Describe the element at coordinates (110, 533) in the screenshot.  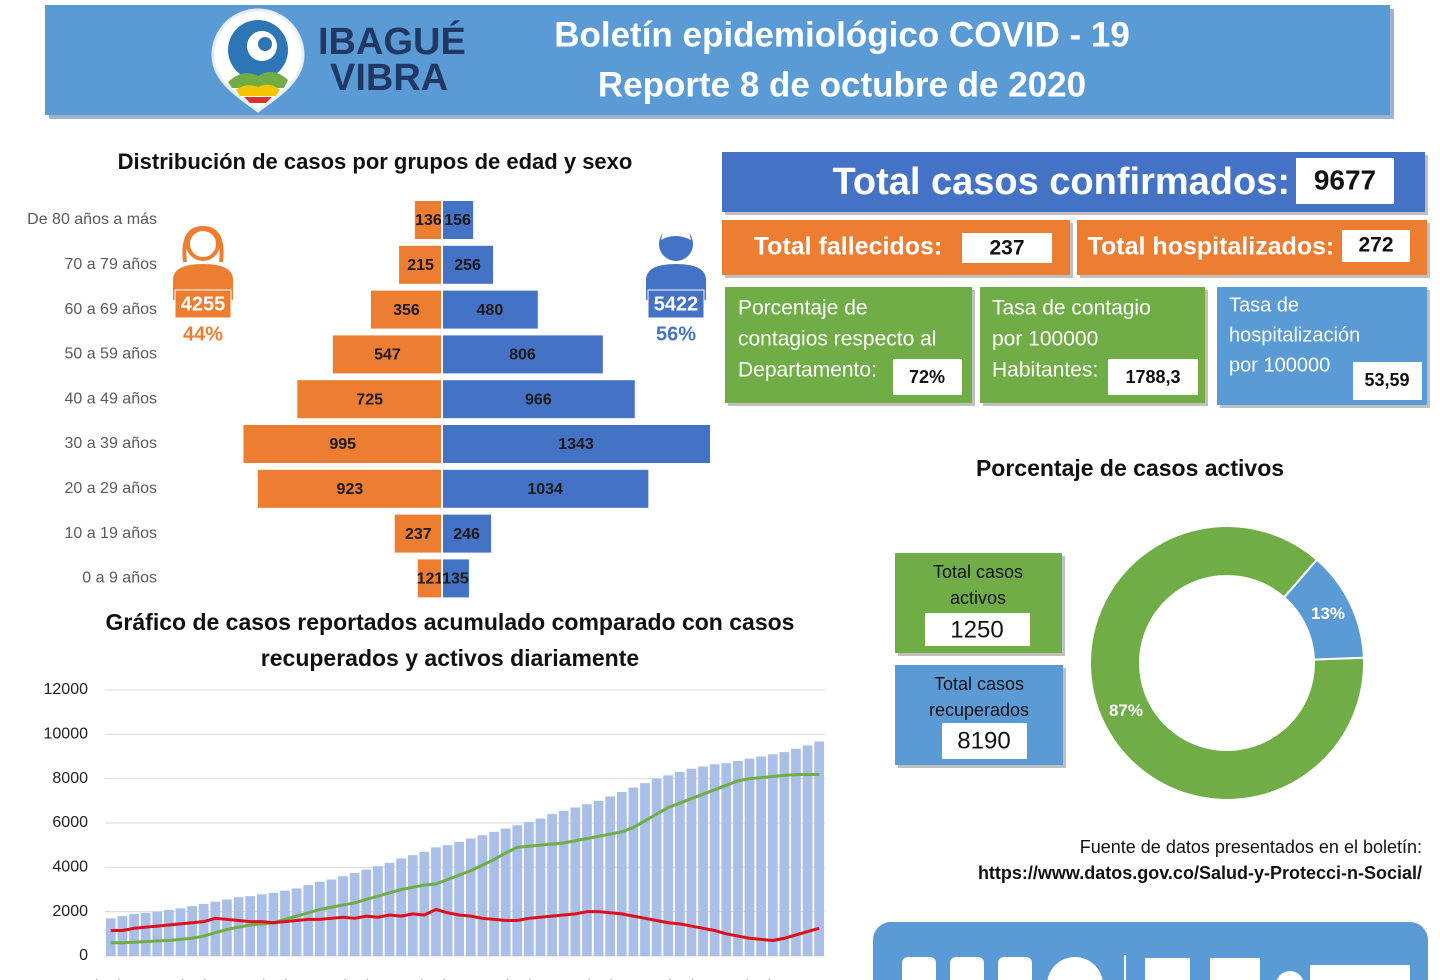
I see `category-label: 10 a 19 años` at that location.